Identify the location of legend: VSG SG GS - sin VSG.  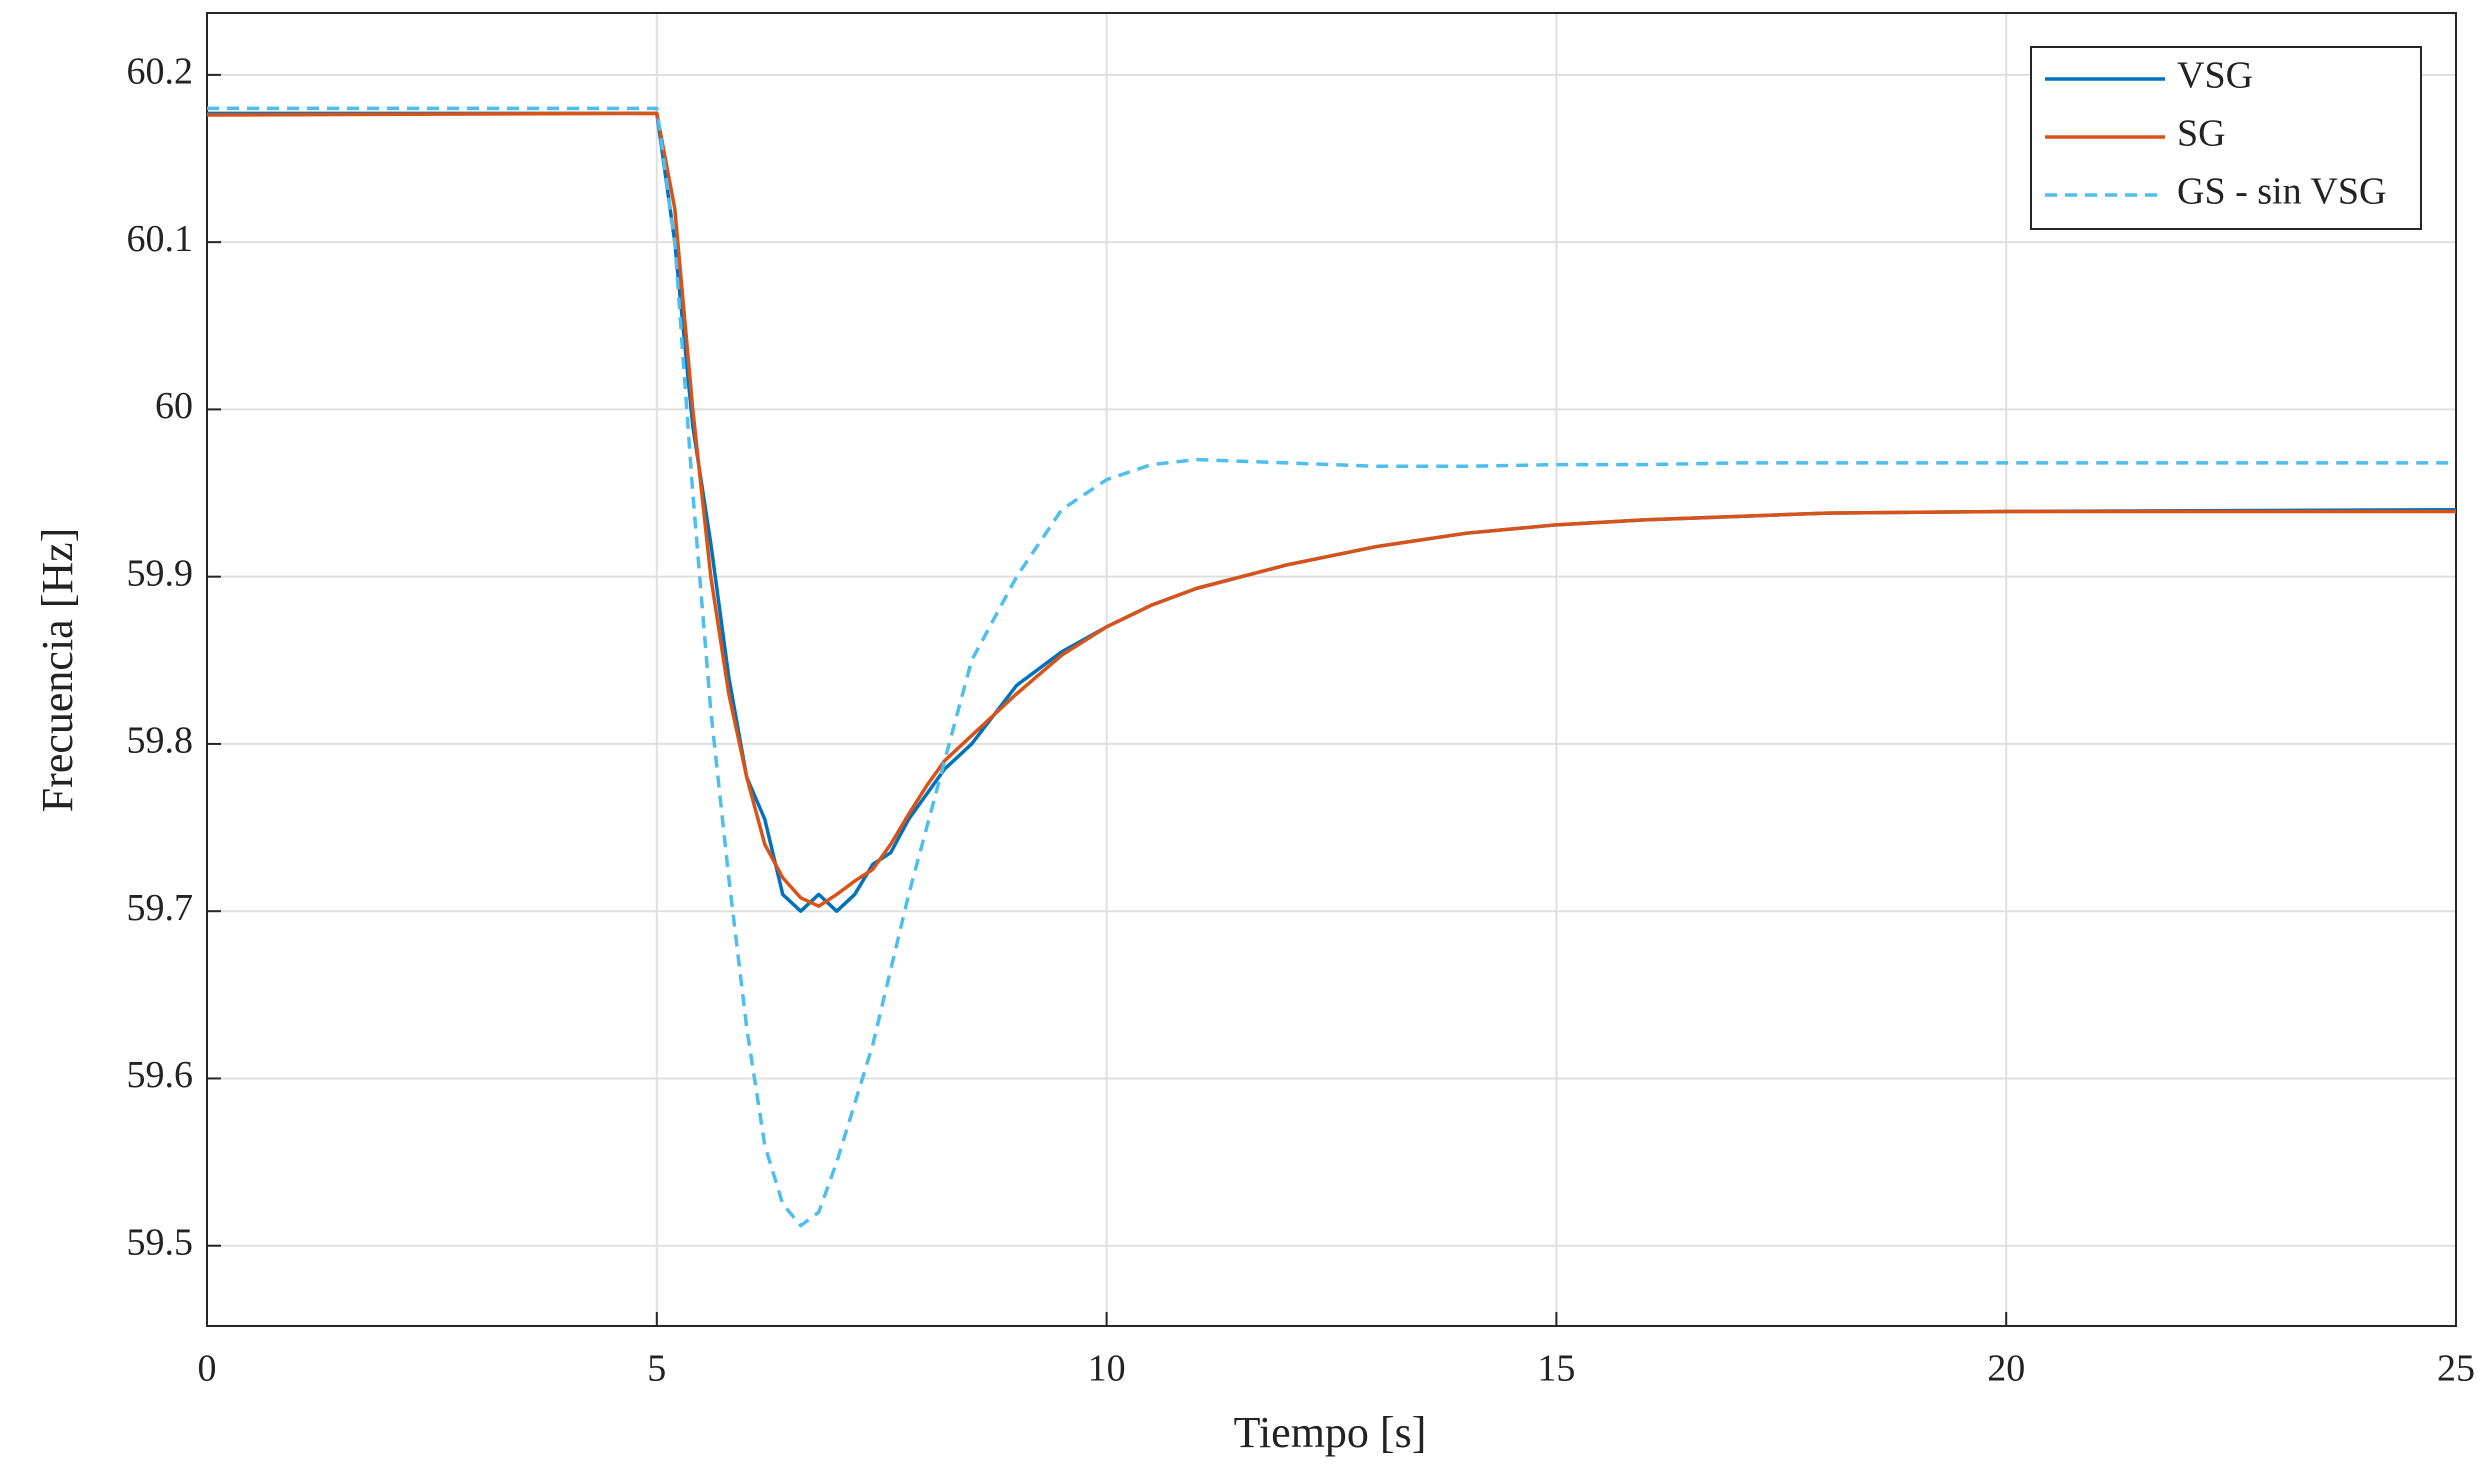
(2226, 138).